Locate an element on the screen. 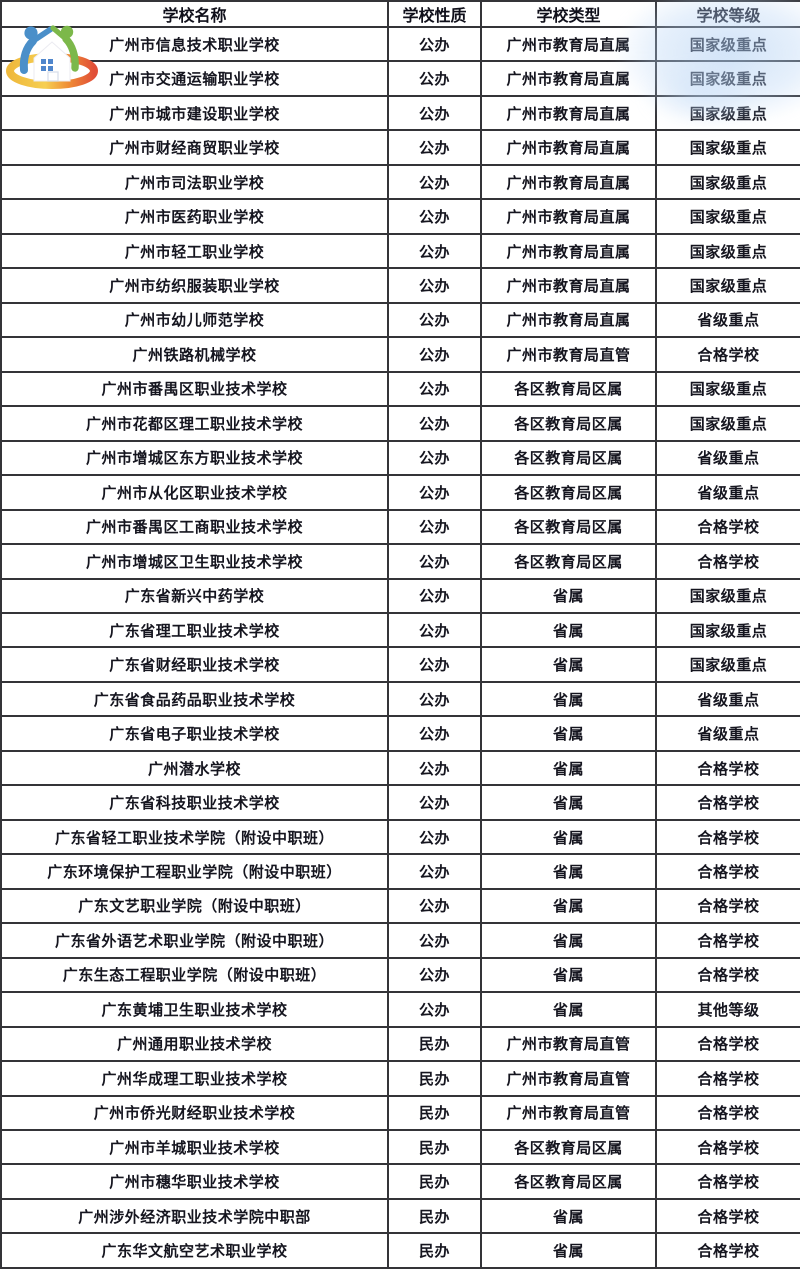 The height and width of the screenshot is (1269, 800). table-row: 广州市财经商贸职业学校 公办 广州市教育局直属 国家级重点 is located at coordinates (400, 147).